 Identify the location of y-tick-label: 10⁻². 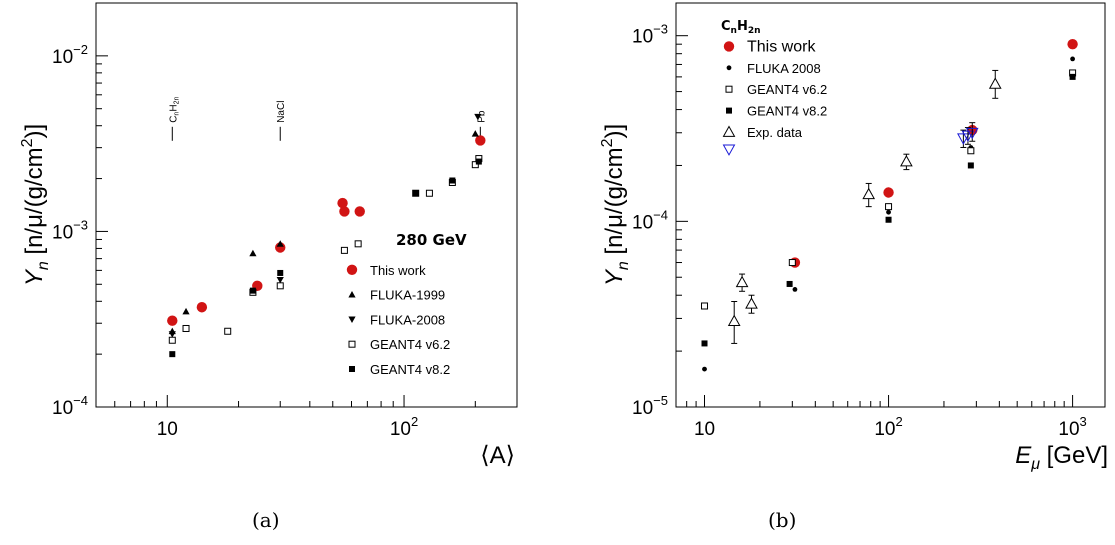
(70, 55).